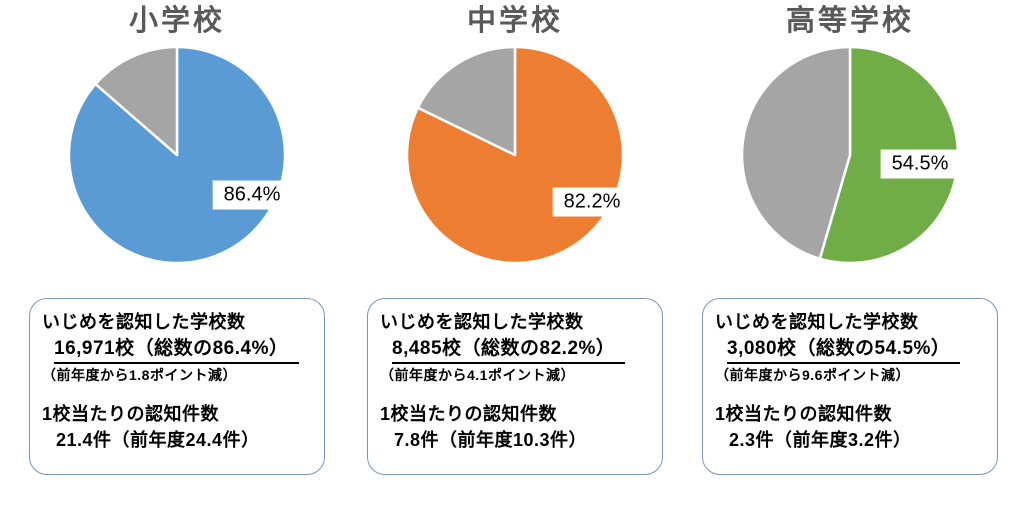  Describe the element at coordinates (812, 374) in the screenshot. I see `yoy-change-note: （前年度から9.6ポイント減）` at that location.